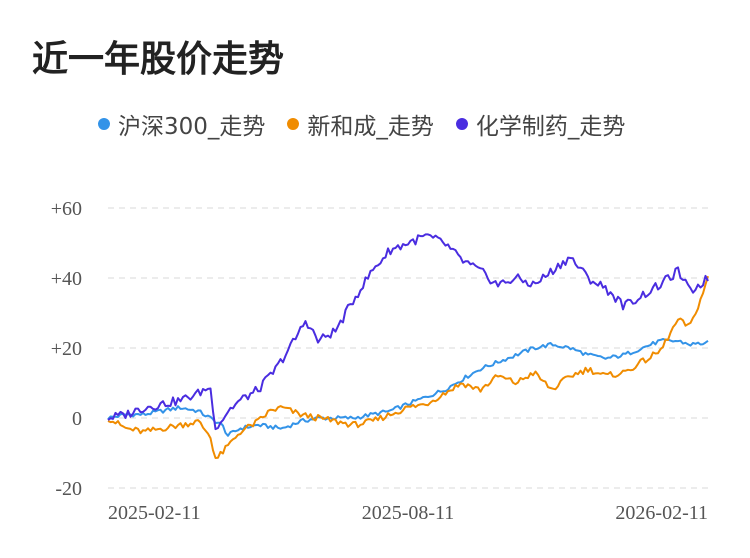 The width and height of the screenshot is (750, 558). Describe the element at coordinates (154, 513) in the screenshot. I see `x-tick-label: 2025-02-11` at that location.